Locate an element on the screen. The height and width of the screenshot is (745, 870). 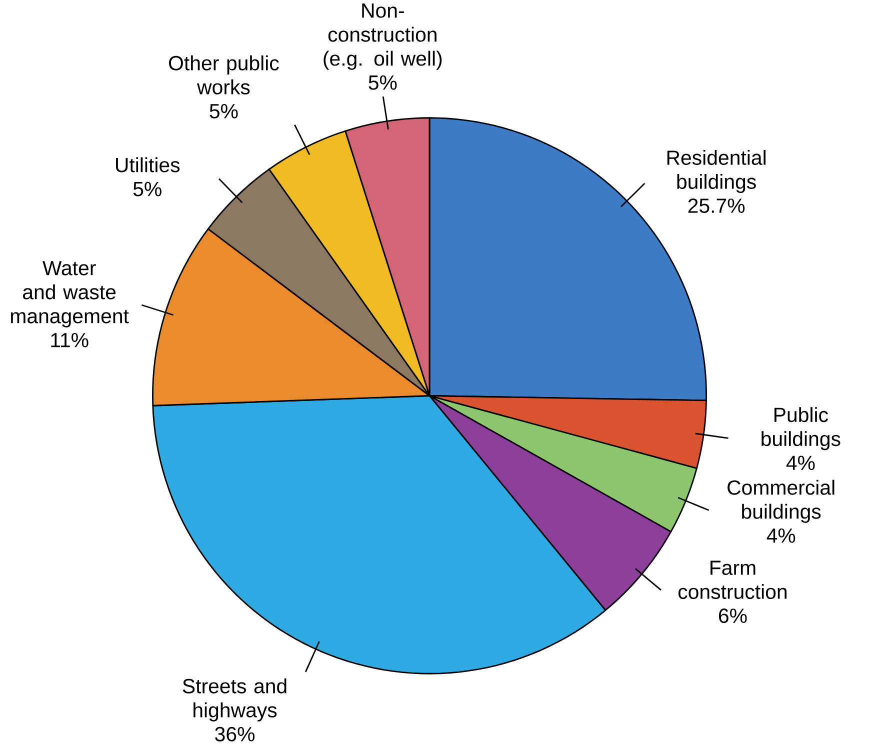
slice-label: Non-construction (e.g. oil well) is located at coordinates (383, 37).